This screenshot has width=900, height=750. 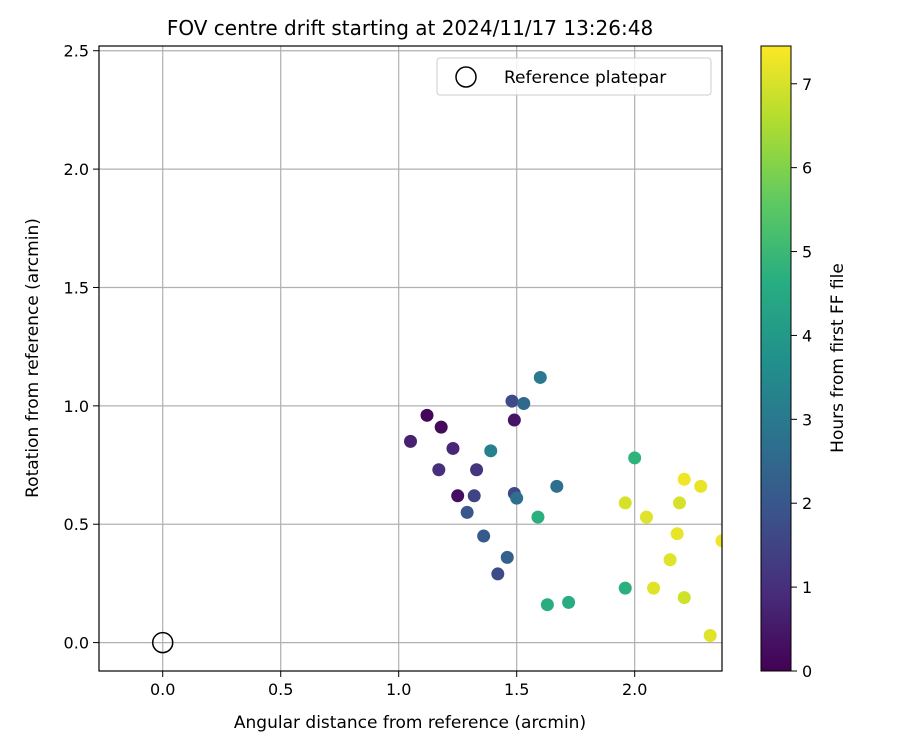 What do you see at coordinates (838, 358) in the screenshot?
I see `colorbar-label: Hours from first FF file` at bounding box center [838, 358].